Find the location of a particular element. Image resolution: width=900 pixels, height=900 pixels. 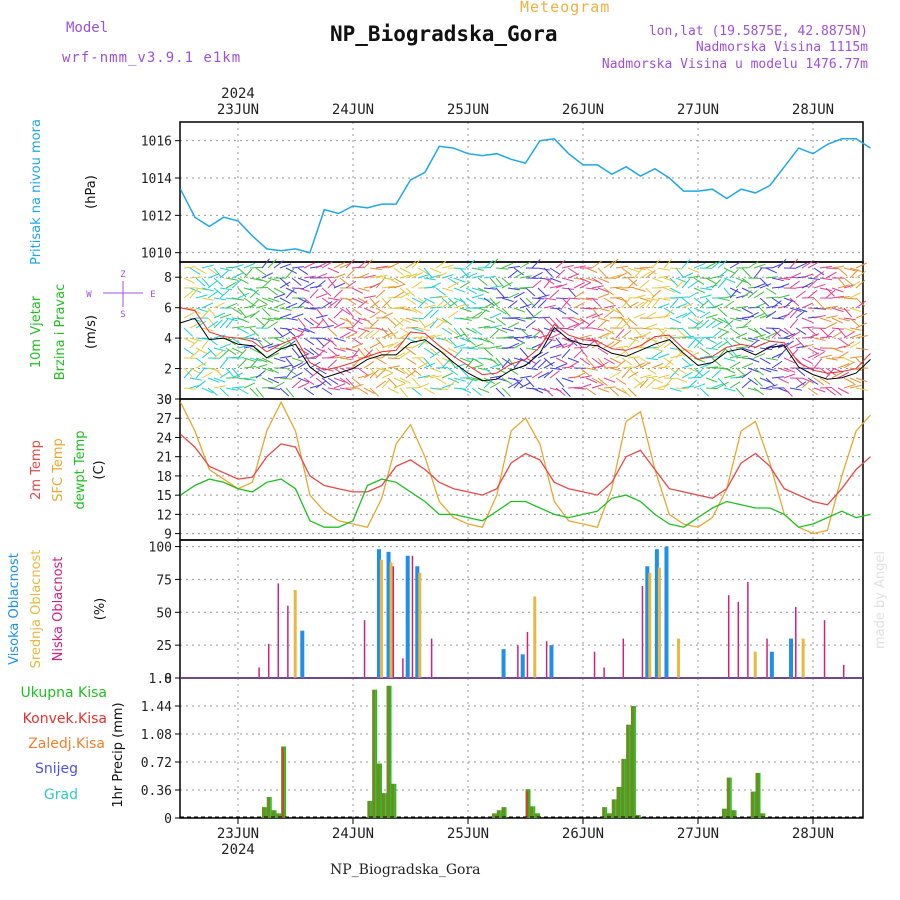

y-tick-label: 0.36 is located at coordinates (156, 791).